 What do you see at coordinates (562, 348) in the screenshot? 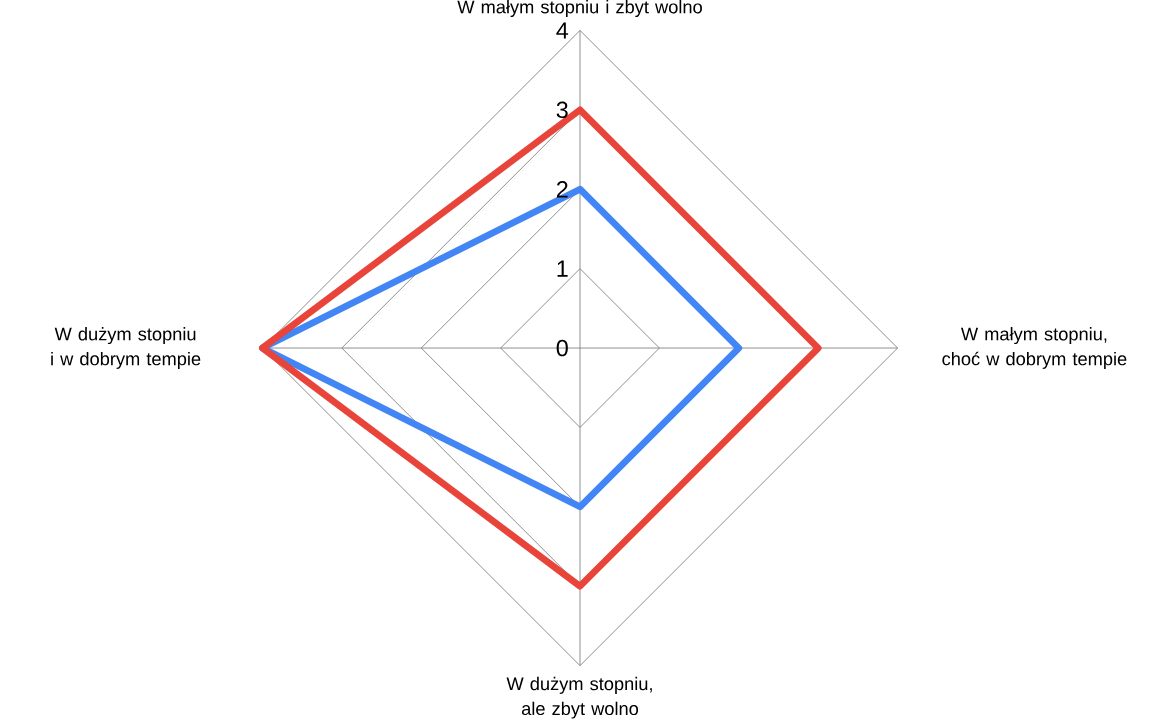
I see `y-tick-label: 0` at bounding box center [562, 348].